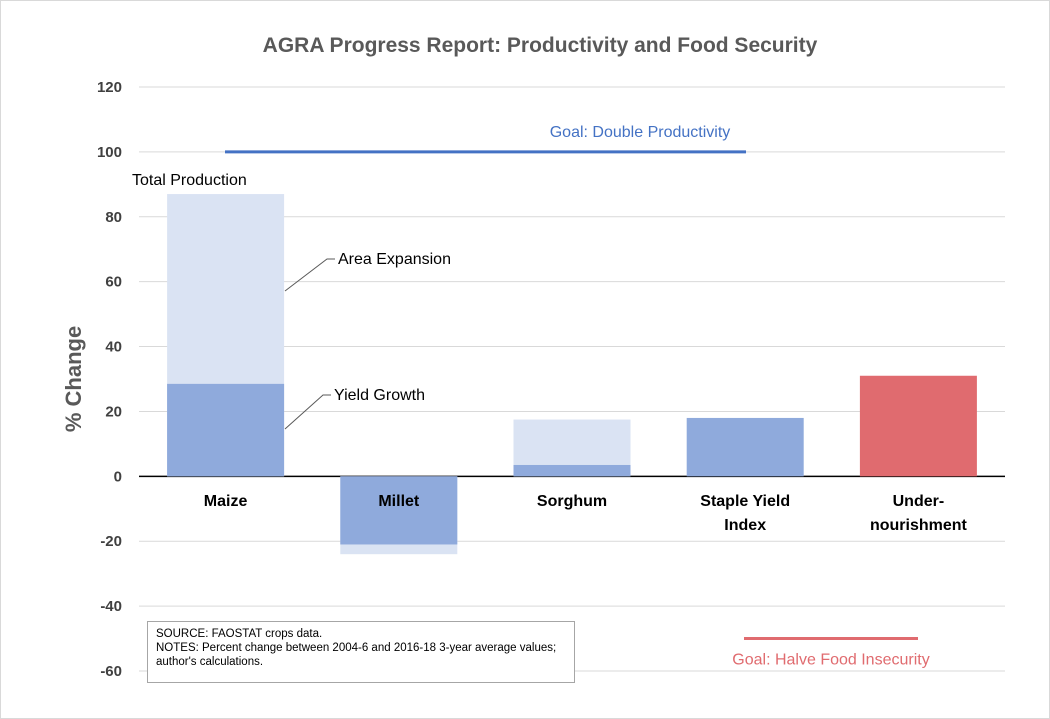 The width and height of the screenshot is (1050, 719). I want to click on y-tick-label: 80, so click(113, 217).